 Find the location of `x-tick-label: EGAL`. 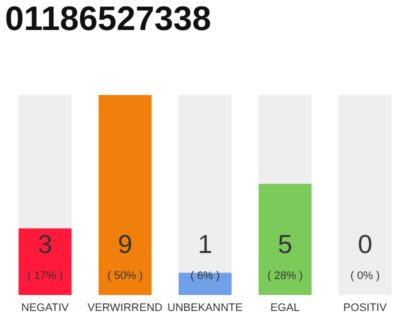

x-tick-label: EGAL is located at coordinates (285, 308).